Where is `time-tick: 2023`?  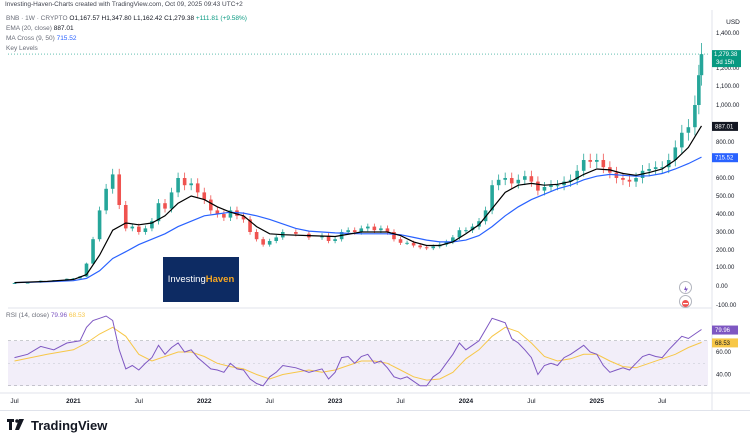 time-tick: 2023 is located at coordinates (335, 401).